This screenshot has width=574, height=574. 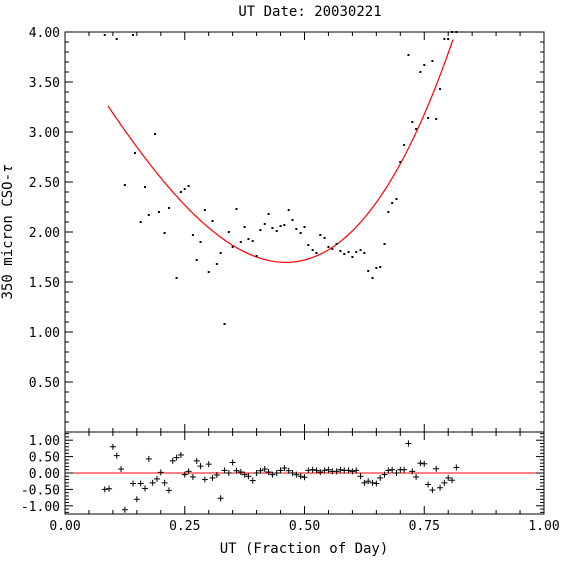 I want to click on tau-y-tick-labels: 0.50 1.00 1.50 2.00 2.50 3.00 3.50 4.00, so click(x=44, y=208).